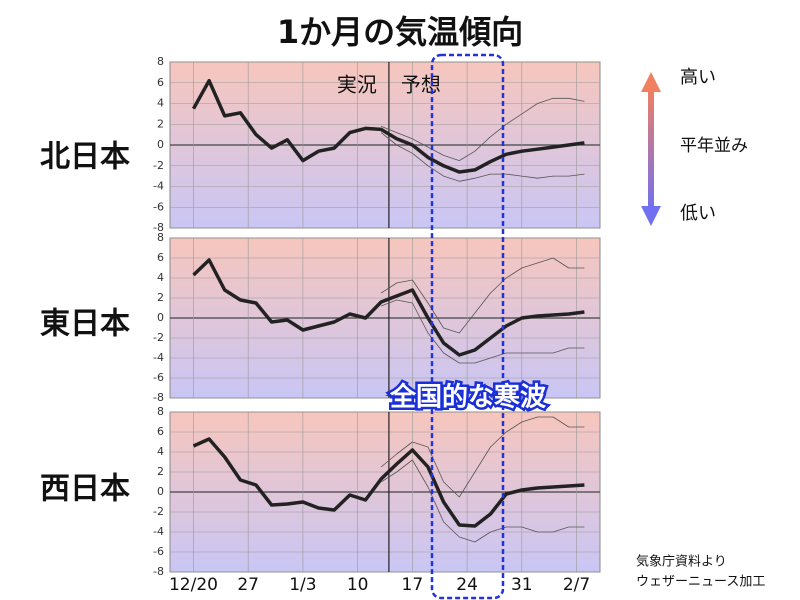  Describe the element at coordinates (714, 146) in the screenshot. I see `scale-normal: 平年並み` at that location.